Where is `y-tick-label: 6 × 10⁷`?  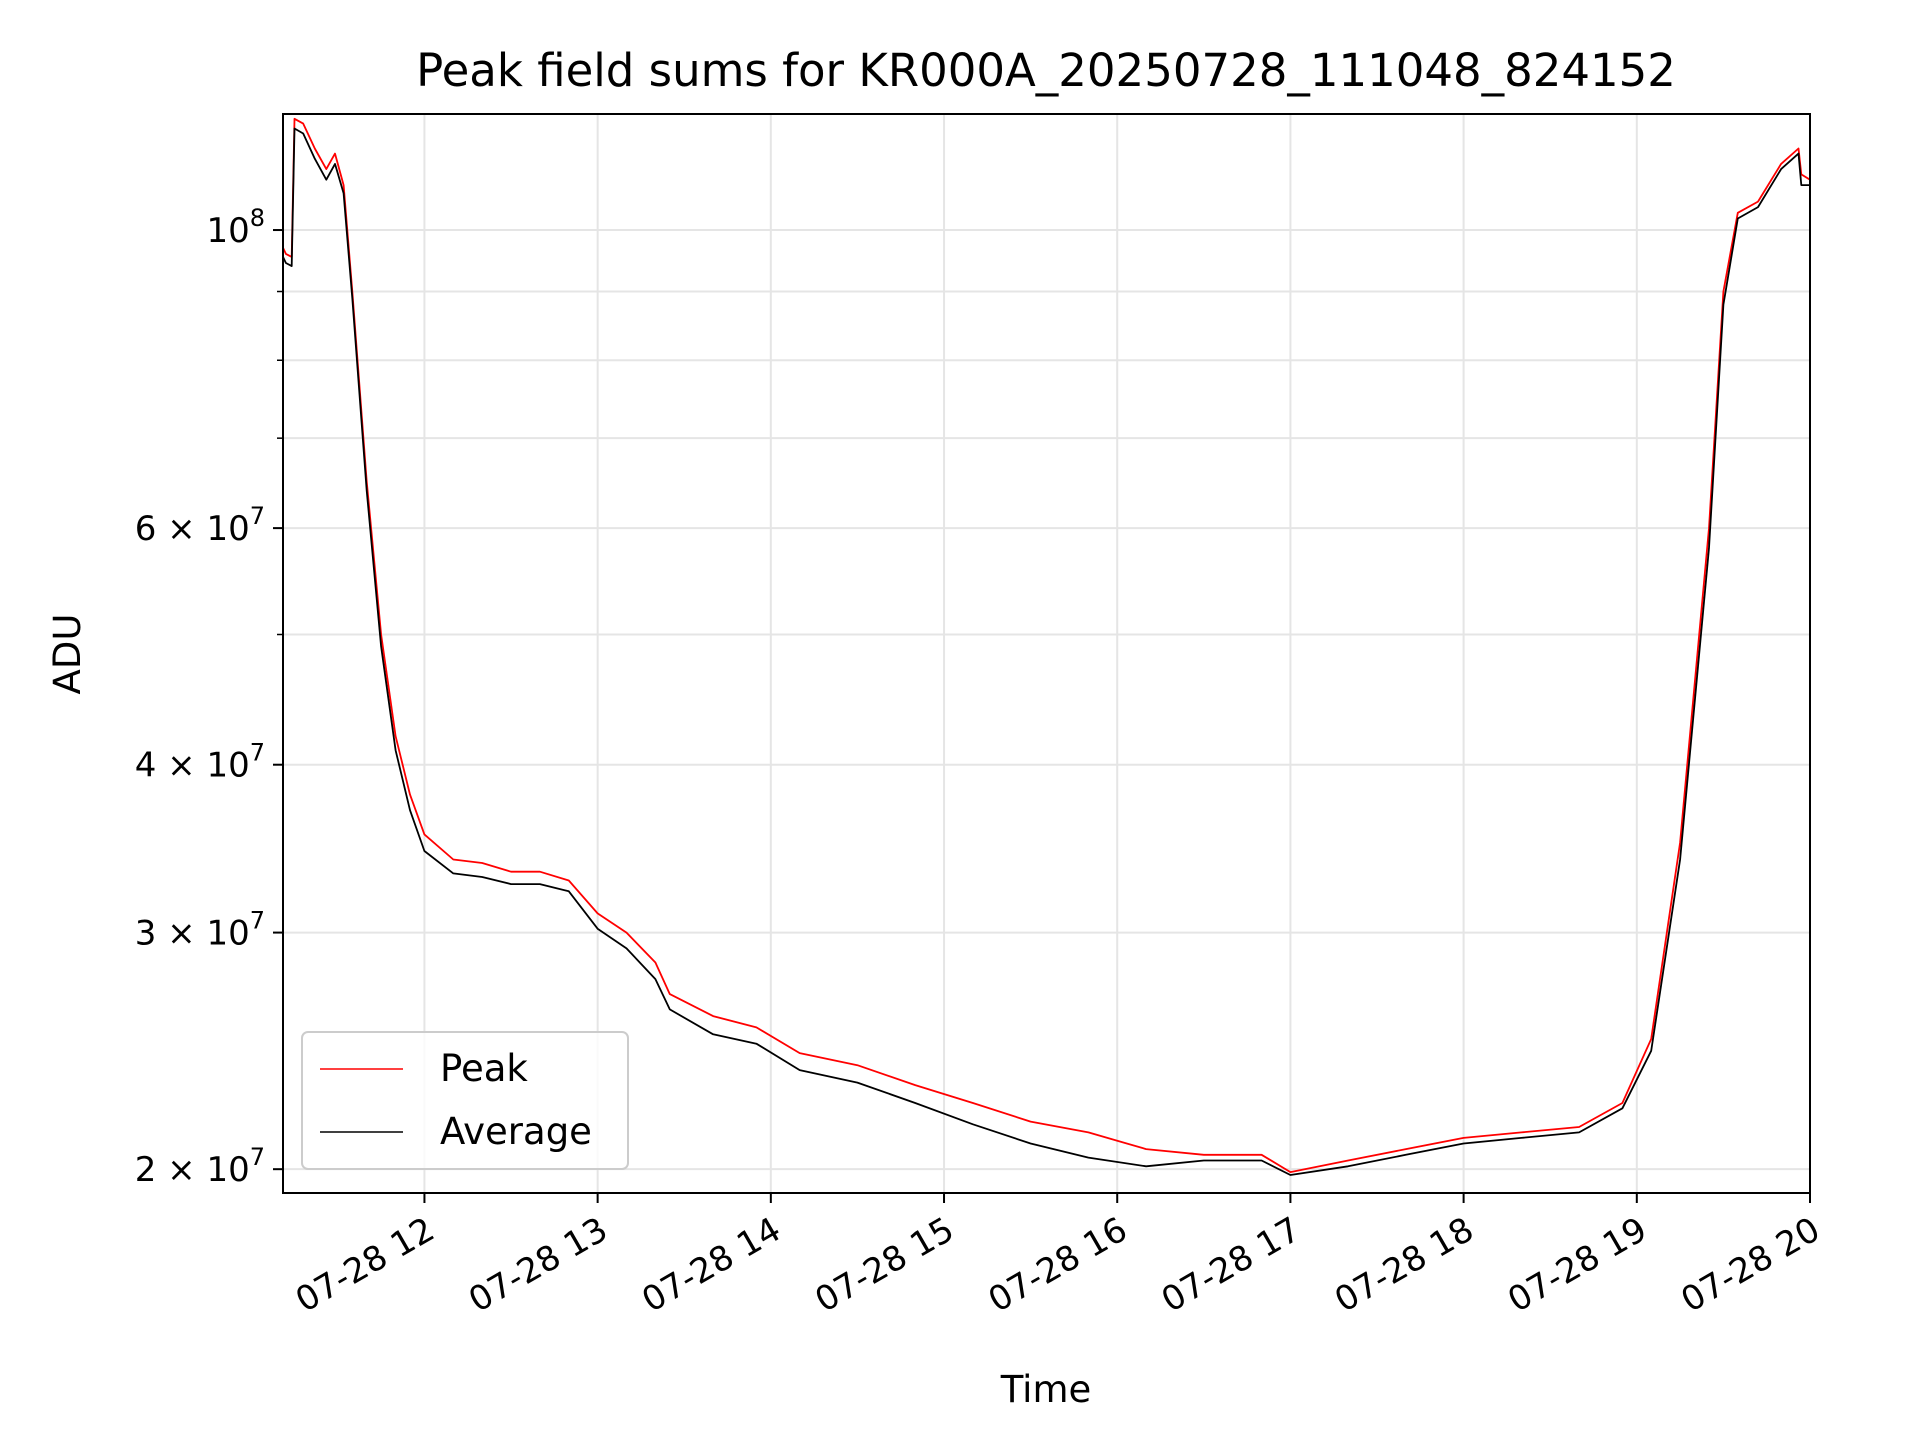 y-tick-label: 6 × 10⁷ is located at coordinates (200, 525).